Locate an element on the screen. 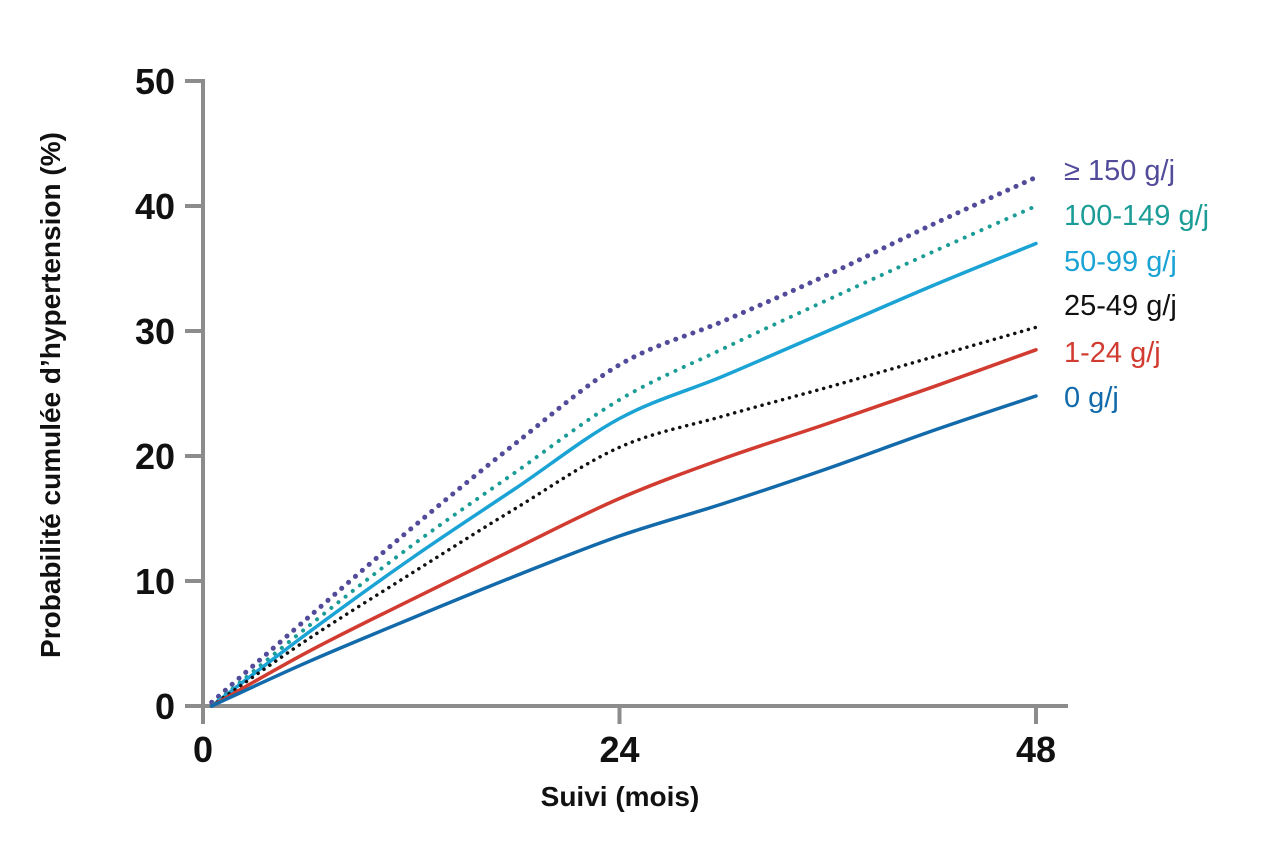 The width and height of the screenshot is (1280, 846). y-tick-label: 30 is located at coordinates (155, 331).